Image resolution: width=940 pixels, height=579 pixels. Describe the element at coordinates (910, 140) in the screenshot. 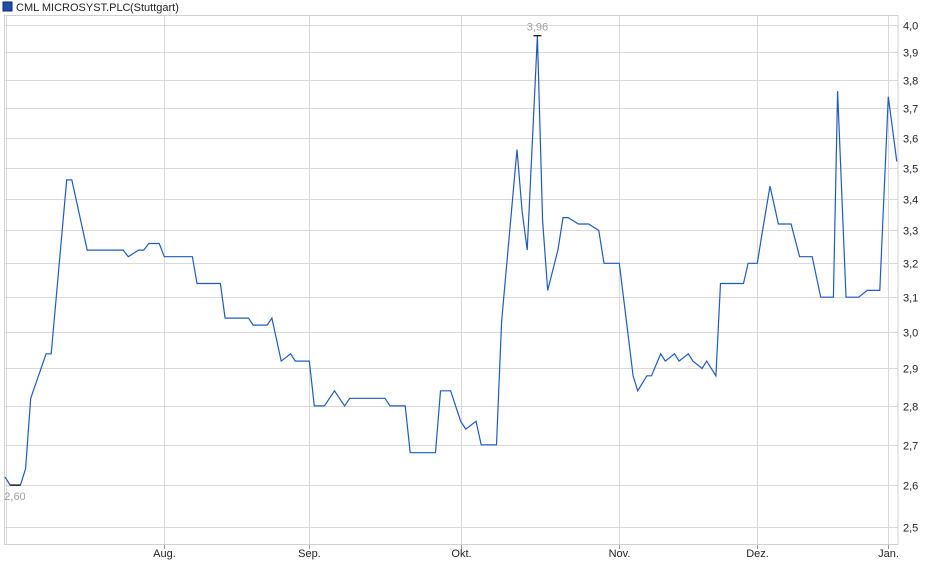

I see `y-tick-label: 3,6` at that location.